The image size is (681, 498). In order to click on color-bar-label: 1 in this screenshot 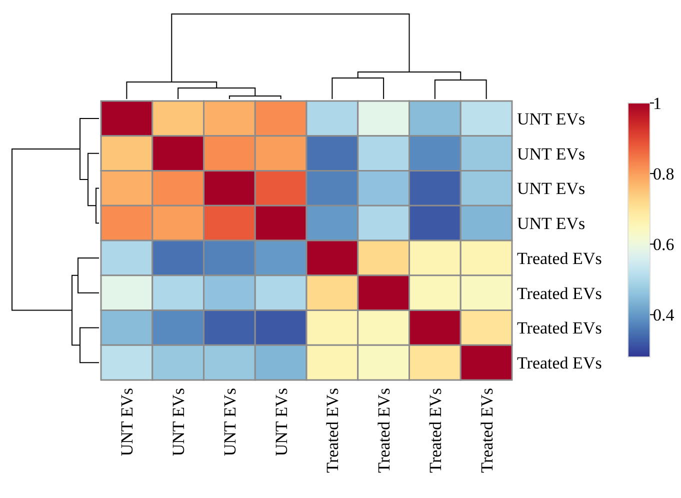, I will do `click(657, 103)`.